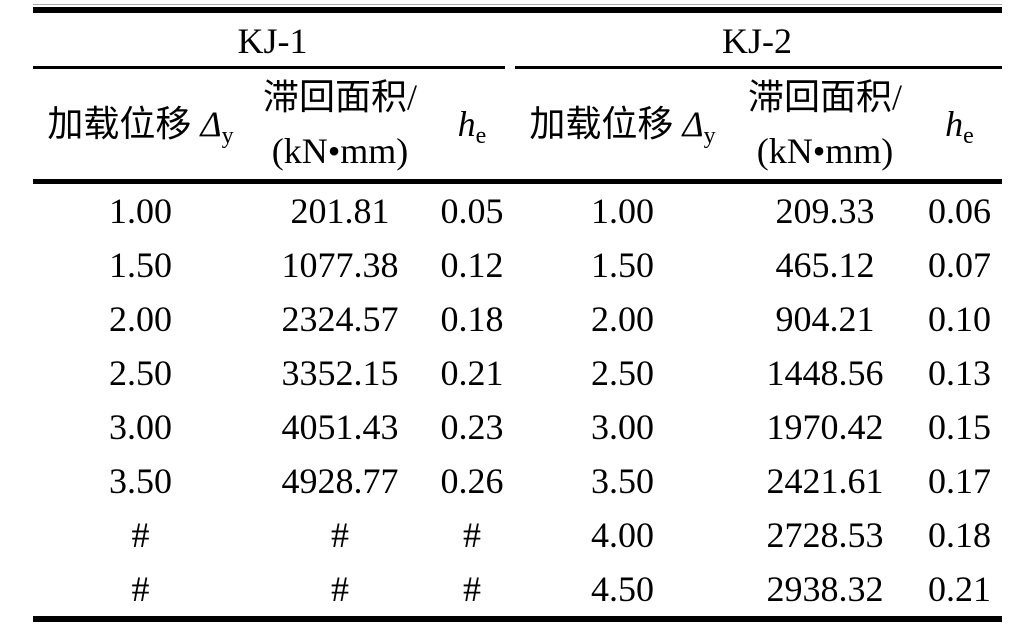 The width and height of the screenshot is (1036, 644). I want to click on group-header-kj2: KJ-2, so click(757, 41).